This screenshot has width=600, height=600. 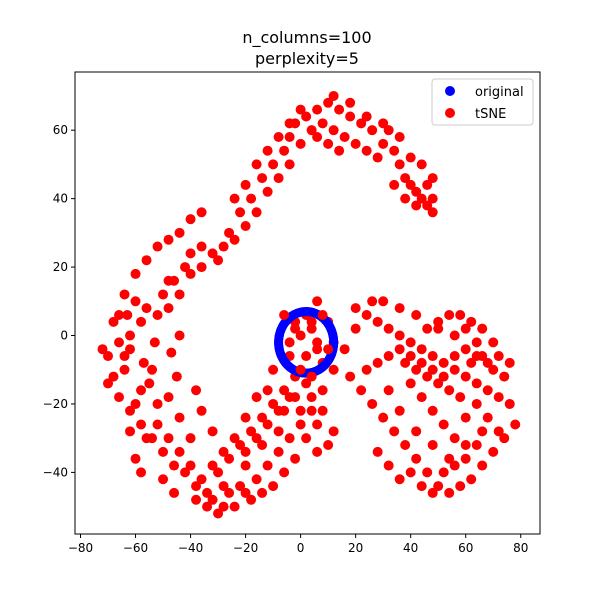 What do you see at coordinates (482, 102) in the screenshot?
I see `legend-box` at bounding box center [482, 102].